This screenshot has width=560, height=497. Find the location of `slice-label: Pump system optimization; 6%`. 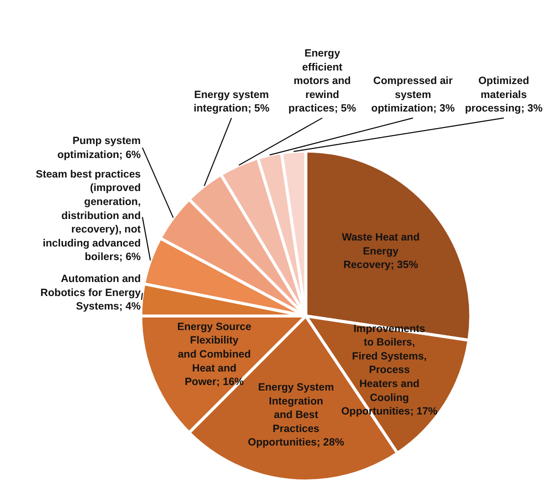

slice-label: Pump system optimization; 6% is located at coordinates (99, 148).